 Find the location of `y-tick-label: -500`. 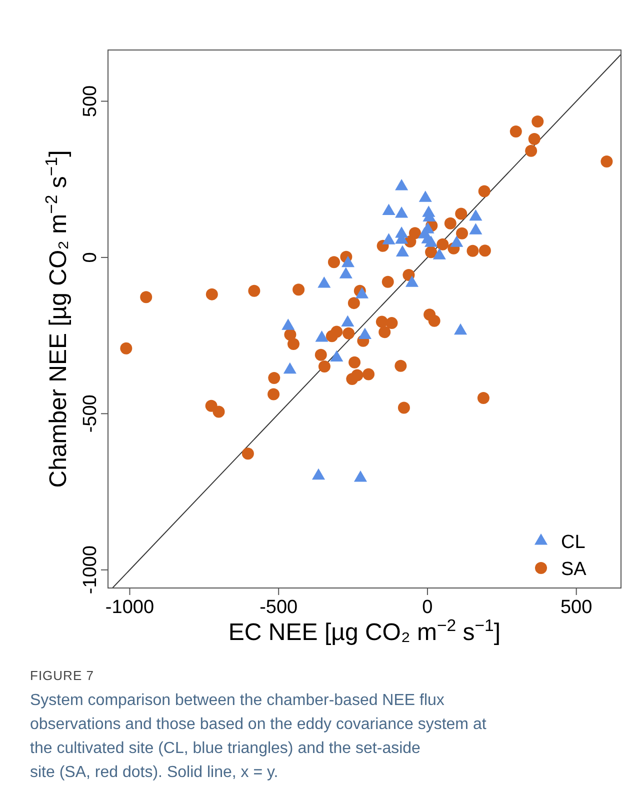

y-tick-label: -500 is located at coordinates (90, 413).